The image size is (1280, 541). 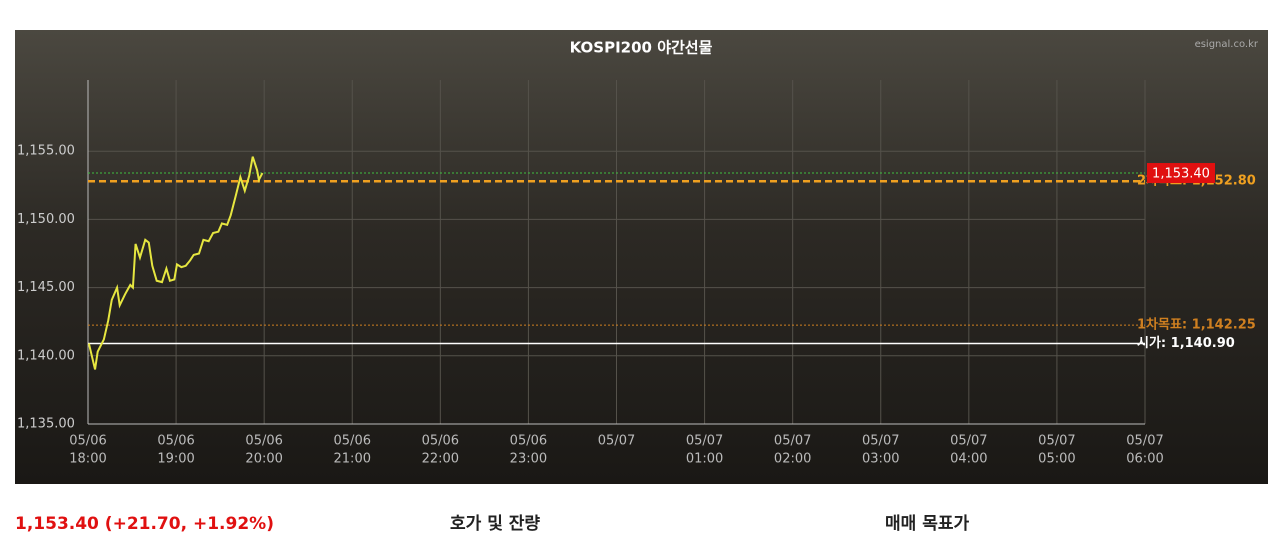 What do you see at coordinates (352, 459) in the screenshot?
I see `x-tick-label: 21:00` at bounding box center [352, 459].